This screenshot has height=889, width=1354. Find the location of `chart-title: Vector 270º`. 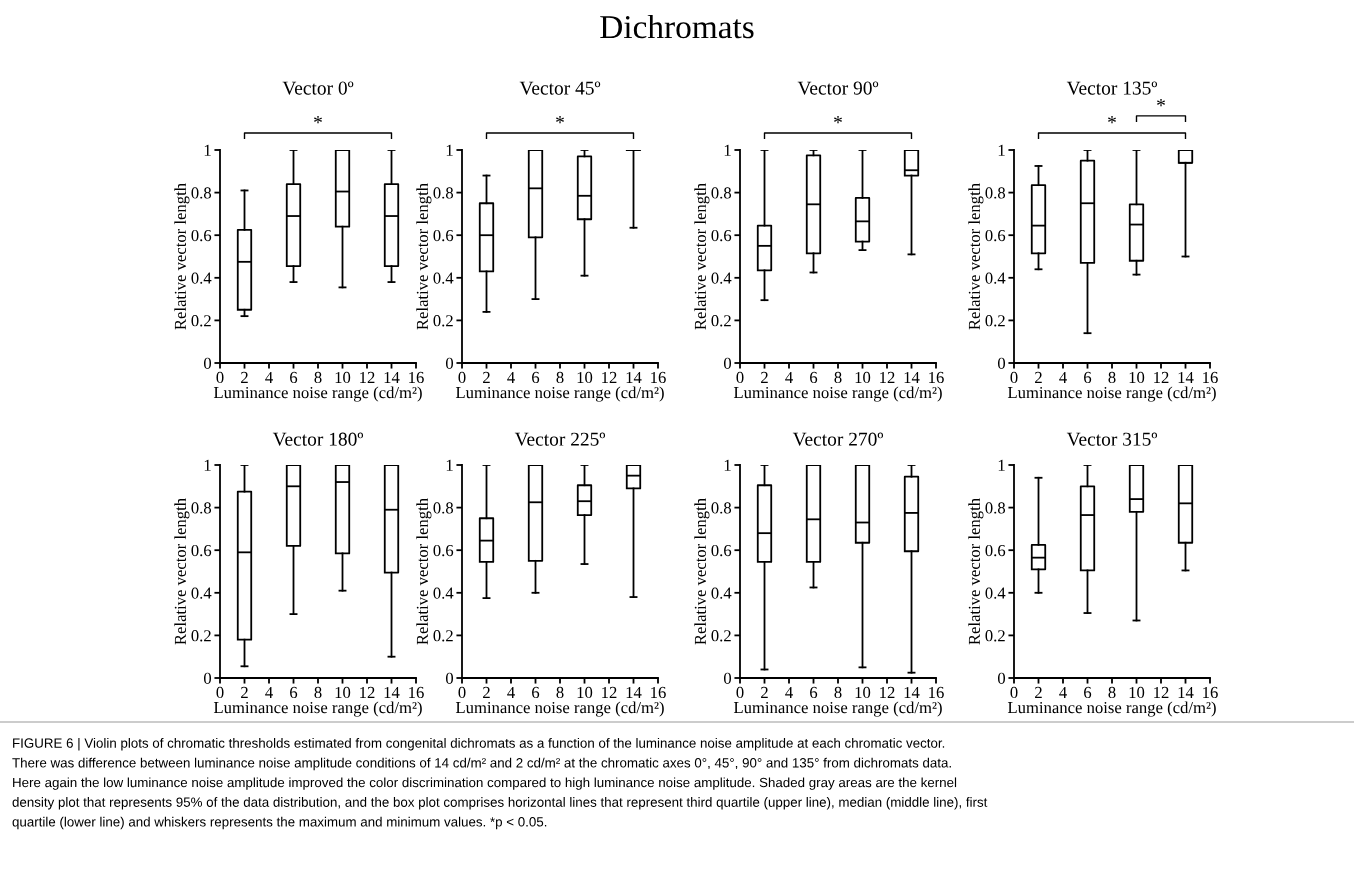

chart-title: Vector 270º is located at coordinates (838, 439).